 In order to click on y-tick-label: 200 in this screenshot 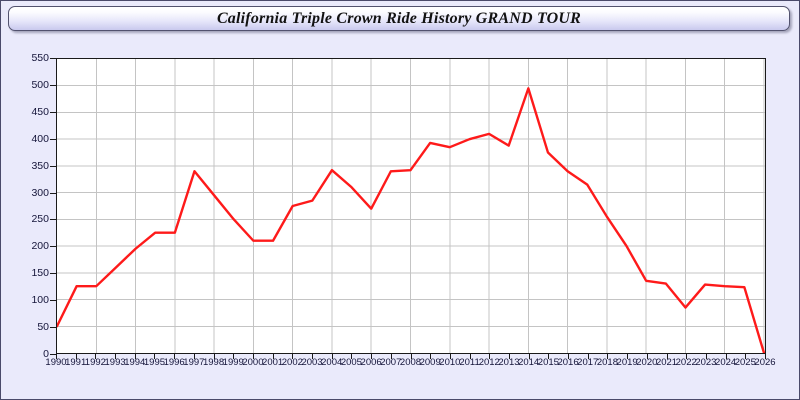, I will do `click(40, 246)`.